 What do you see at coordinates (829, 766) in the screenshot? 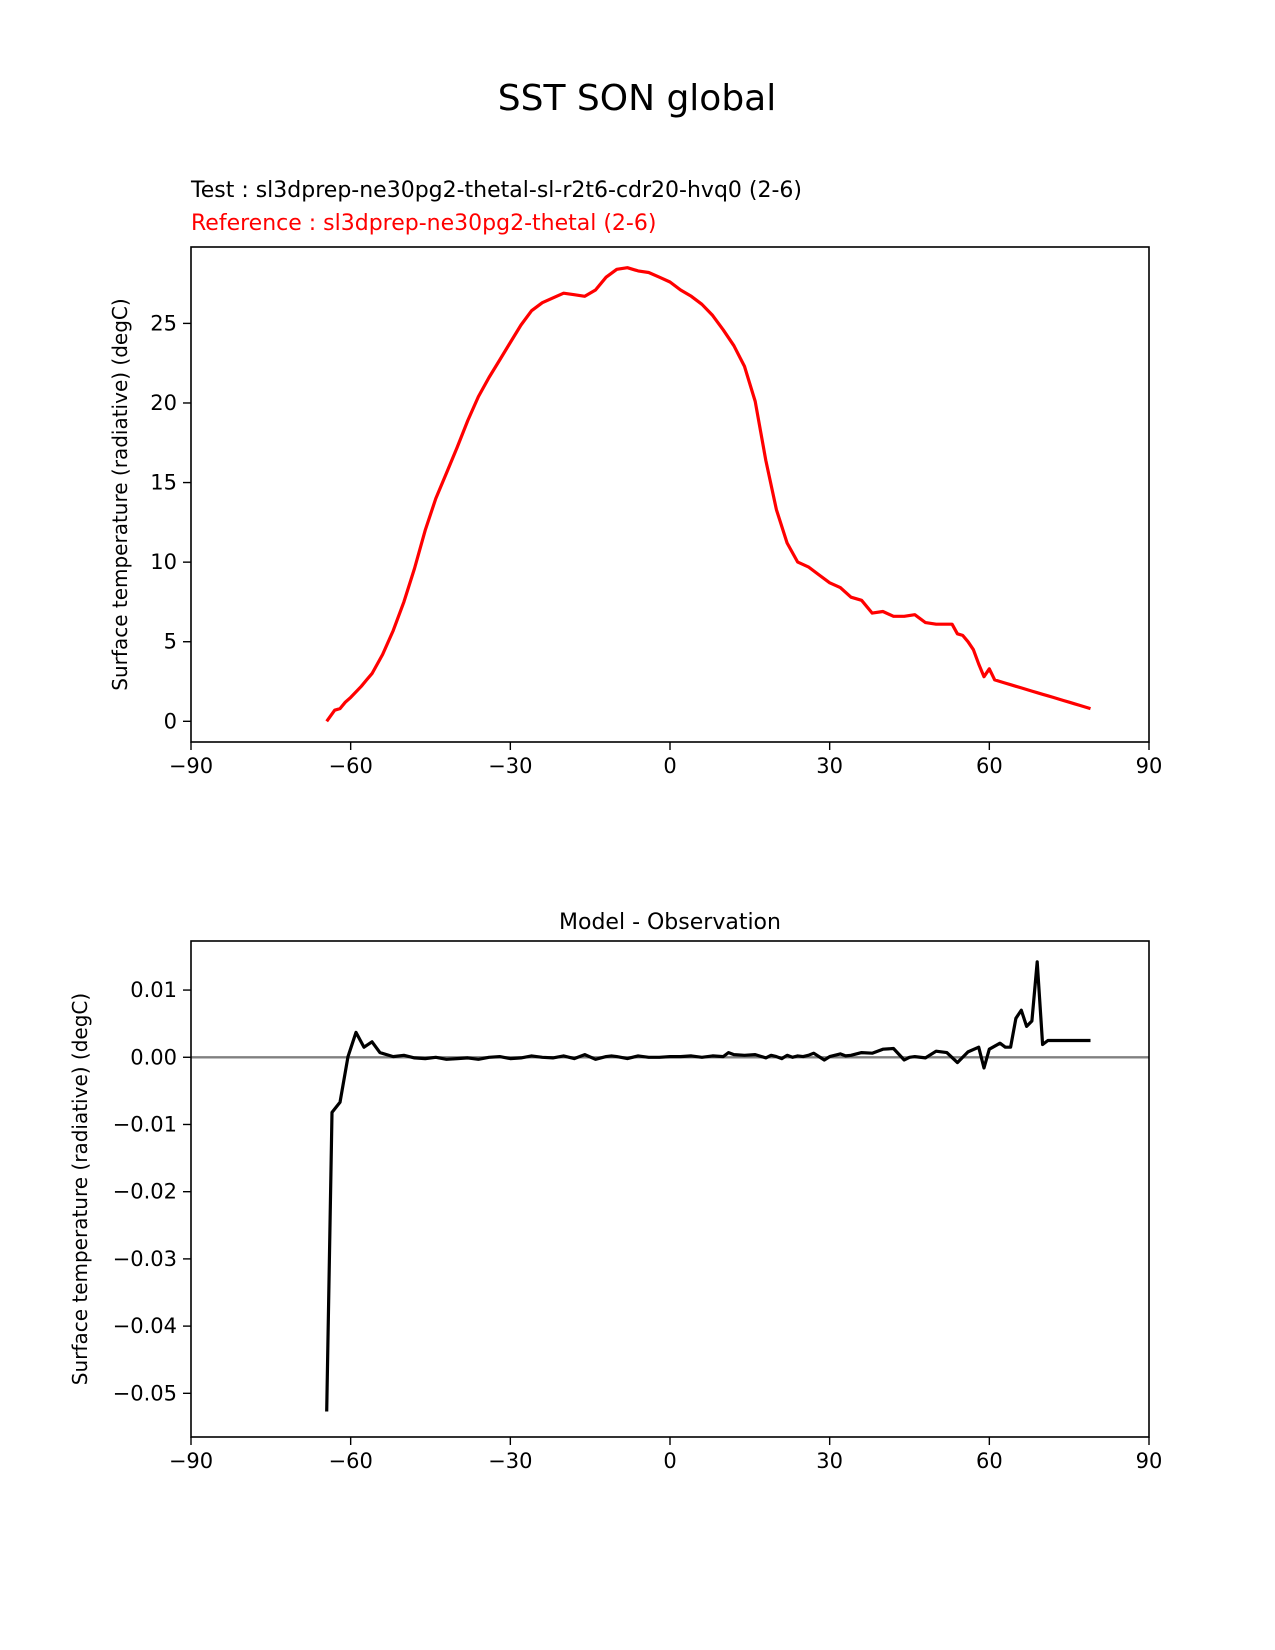
I see `top-x-tick-label: 30` at bounding box center [829, 766].